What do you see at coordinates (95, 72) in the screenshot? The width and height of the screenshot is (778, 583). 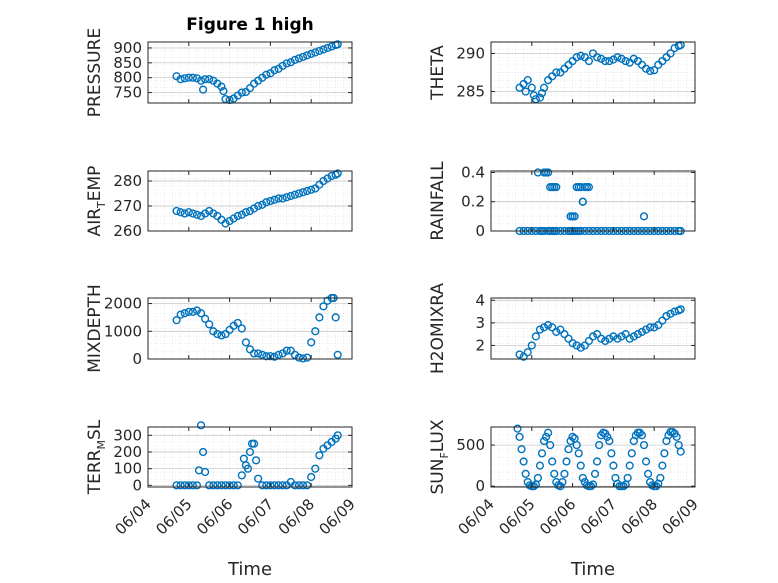 I see `y-axis-label: PRESSURE` at bounding box center [95, 72].